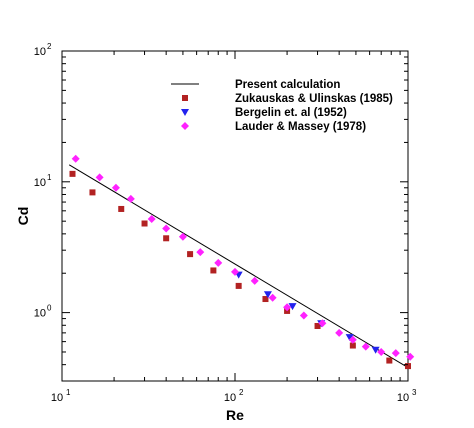 This screenshot has height=428, width=474. Describe the element at coordinates (300, 127) in the screenshot. I see `legend-label: Lauder & Massey (1978)` at that location.